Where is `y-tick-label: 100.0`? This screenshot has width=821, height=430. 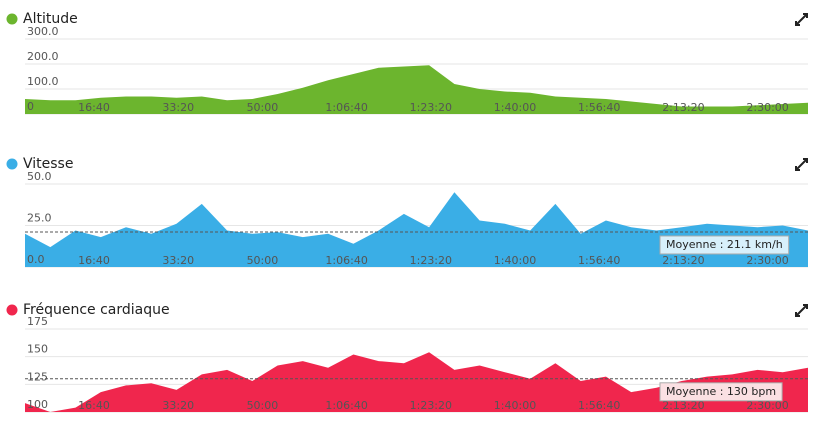
y-tick-label: 100.0 is located at coordinates (43, 81).